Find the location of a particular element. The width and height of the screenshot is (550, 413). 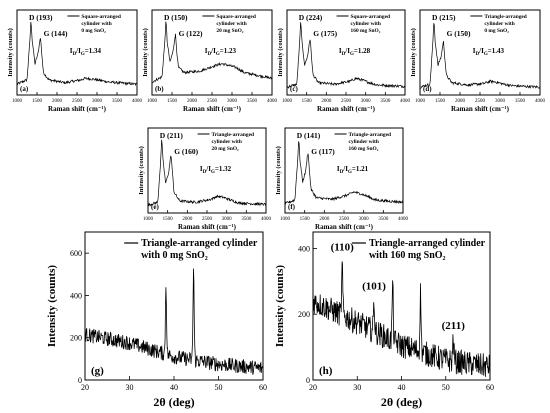

peak-label-g: G (144) is located at coordinates (56, 33).